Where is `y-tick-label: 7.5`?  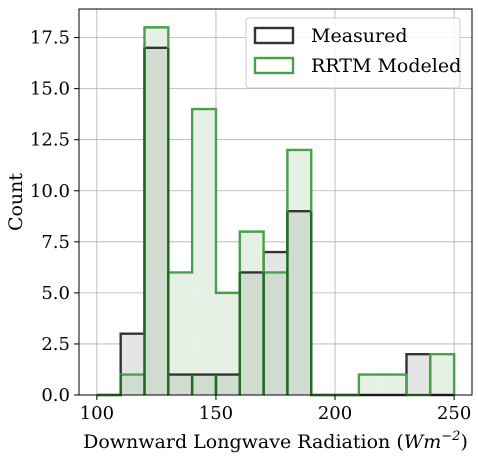 y-tick-label: 7.5 is located at coordinates (55, 242).